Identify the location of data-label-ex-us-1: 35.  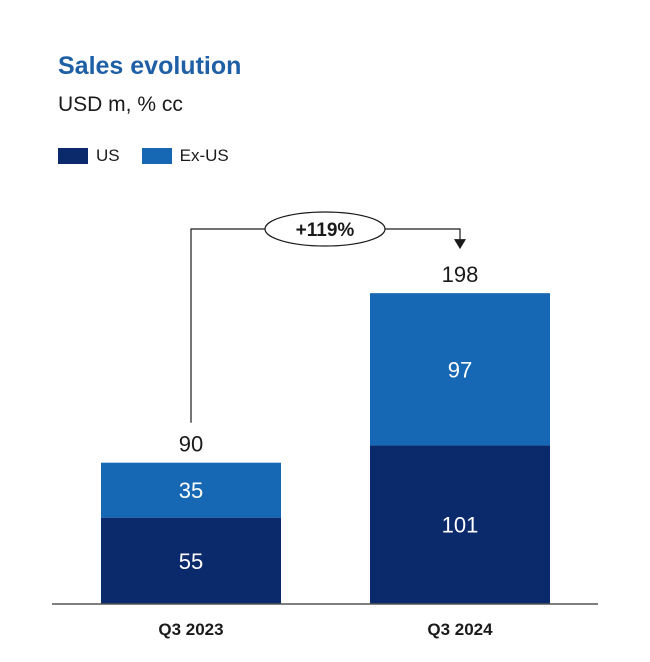
(191, 490).